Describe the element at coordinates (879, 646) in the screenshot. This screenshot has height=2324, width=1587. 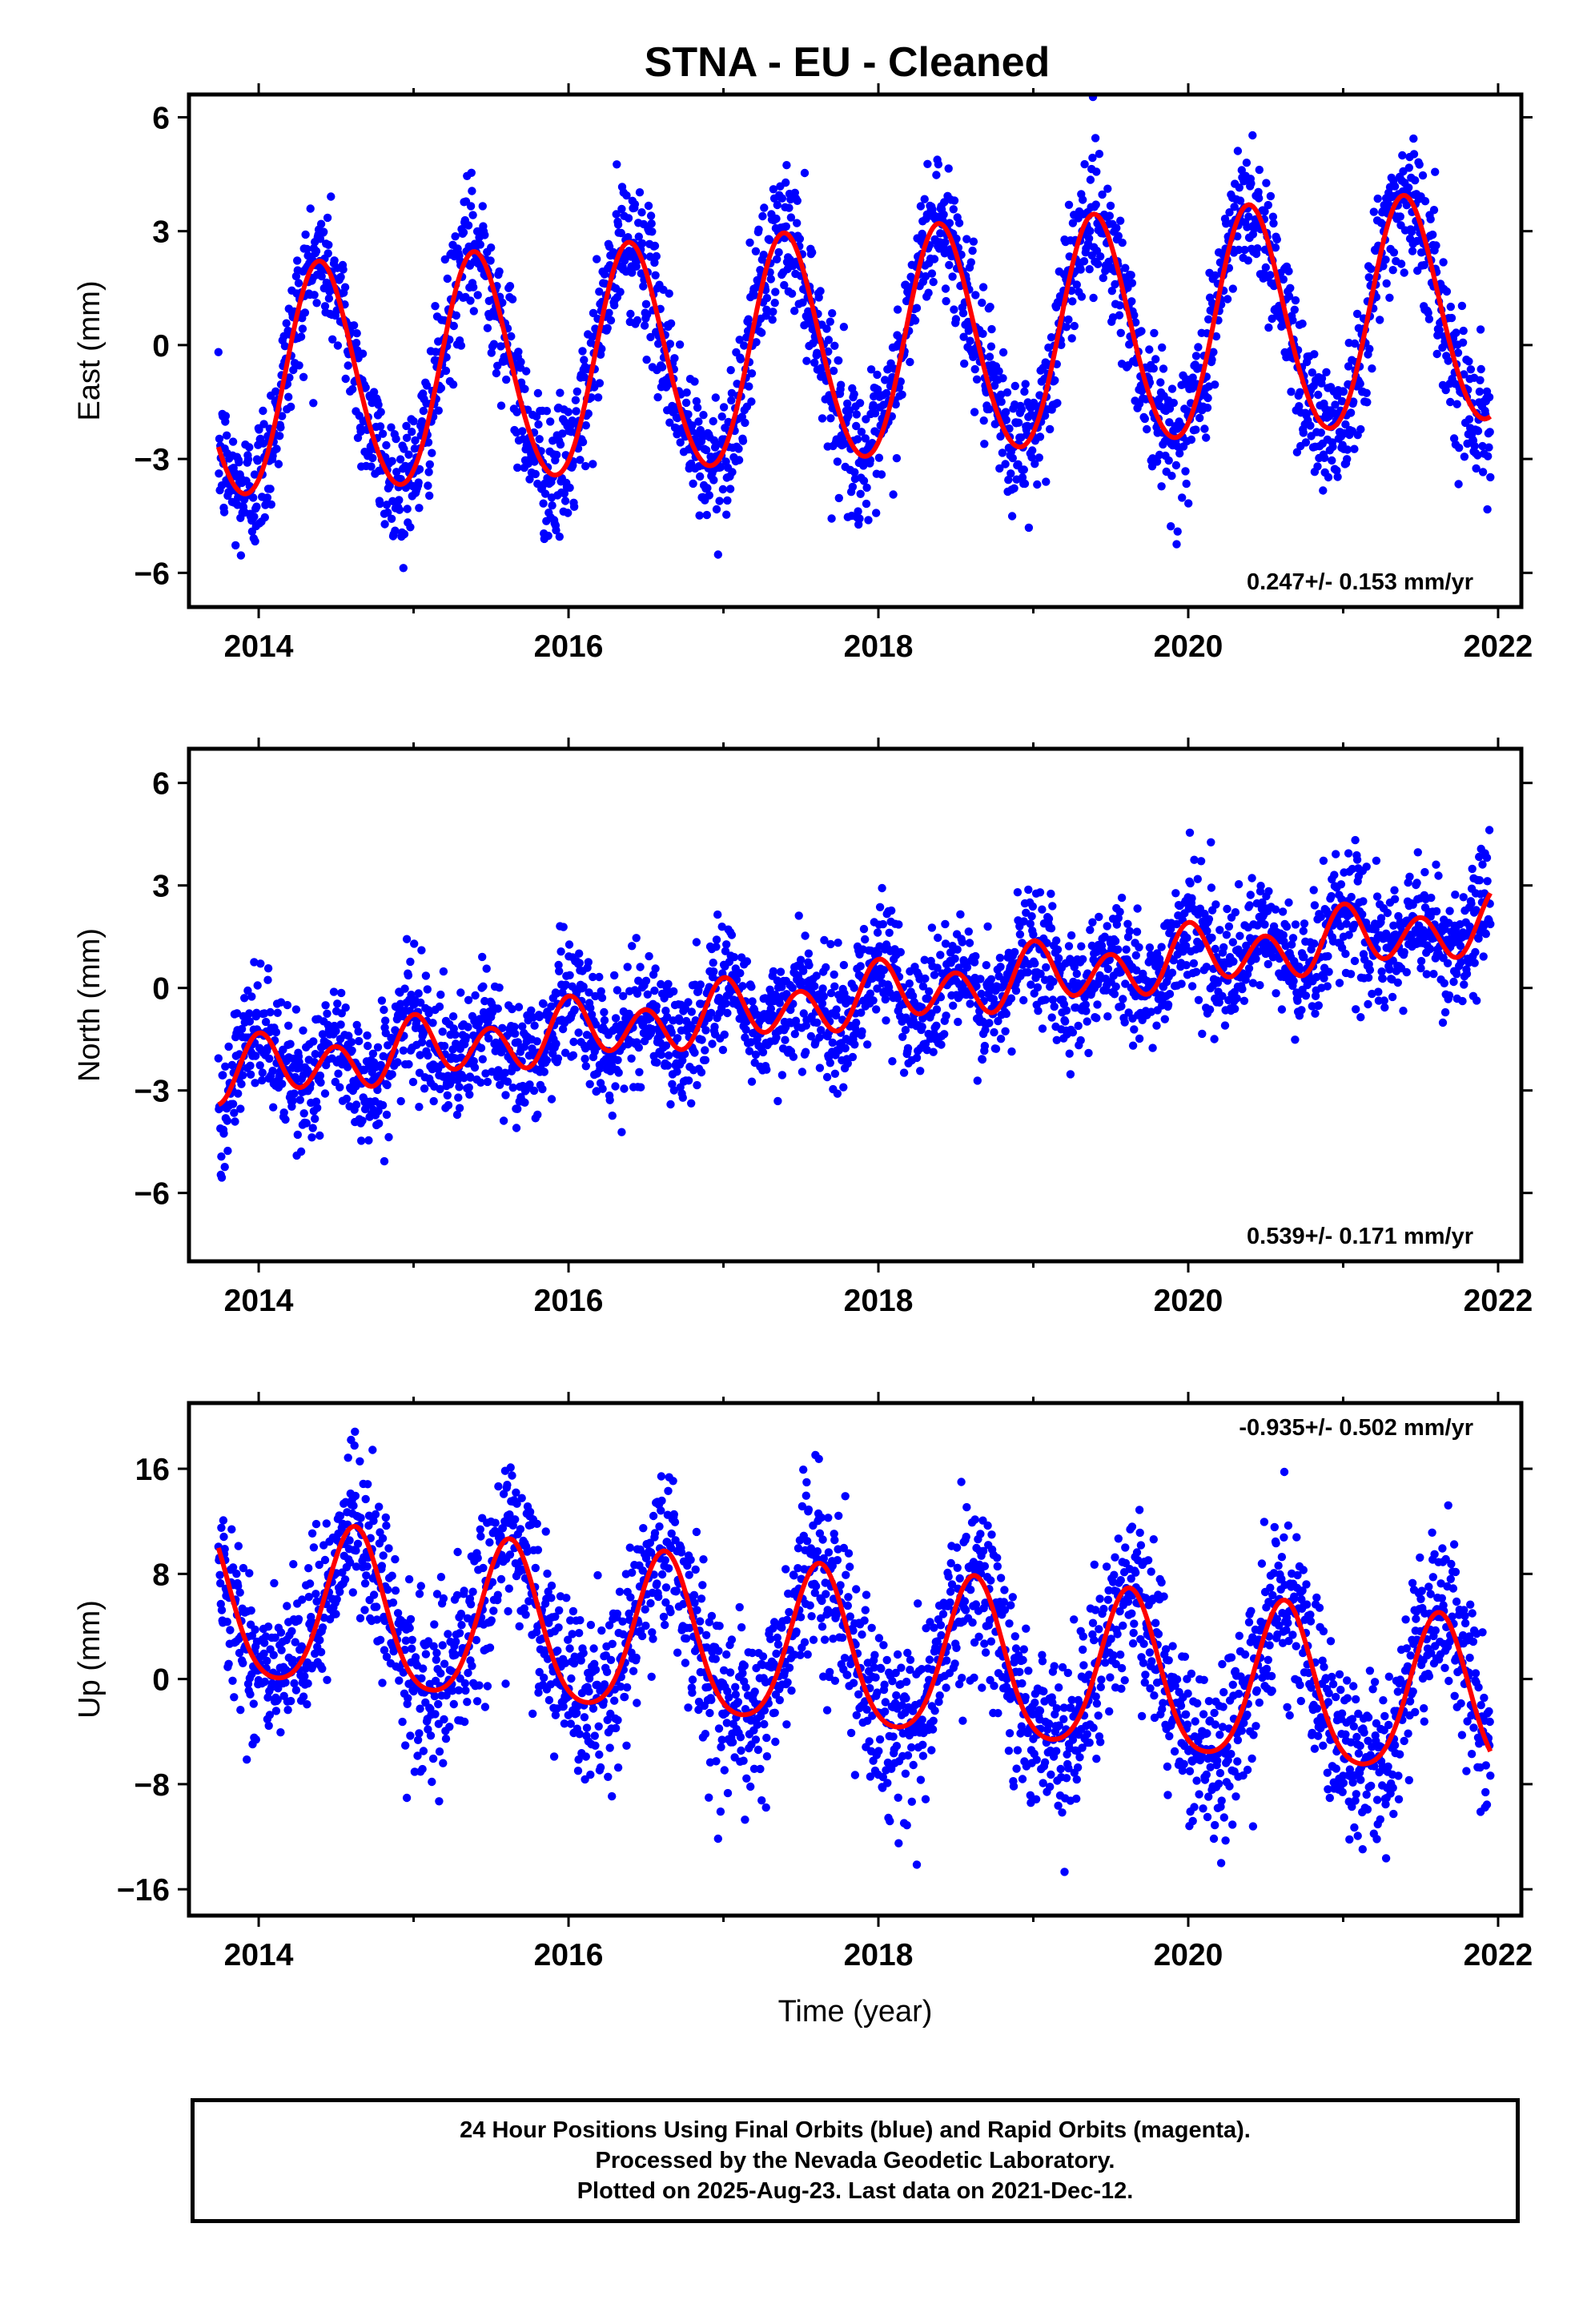
I see `x-tick-label: 2018` at that location.